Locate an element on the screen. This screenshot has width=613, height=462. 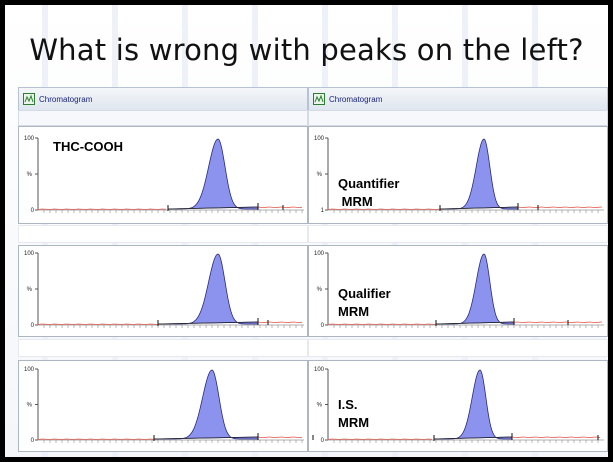
left-toolbar-strip is located at coordinates (163, 118).